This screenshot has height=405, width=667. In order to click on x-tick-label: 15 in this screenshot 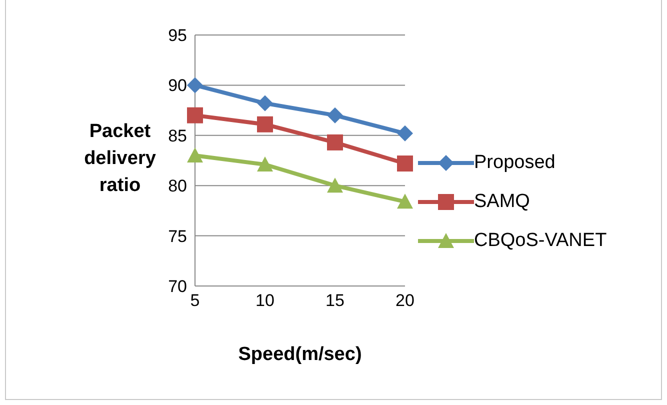, I will do `click(335, 300)`.